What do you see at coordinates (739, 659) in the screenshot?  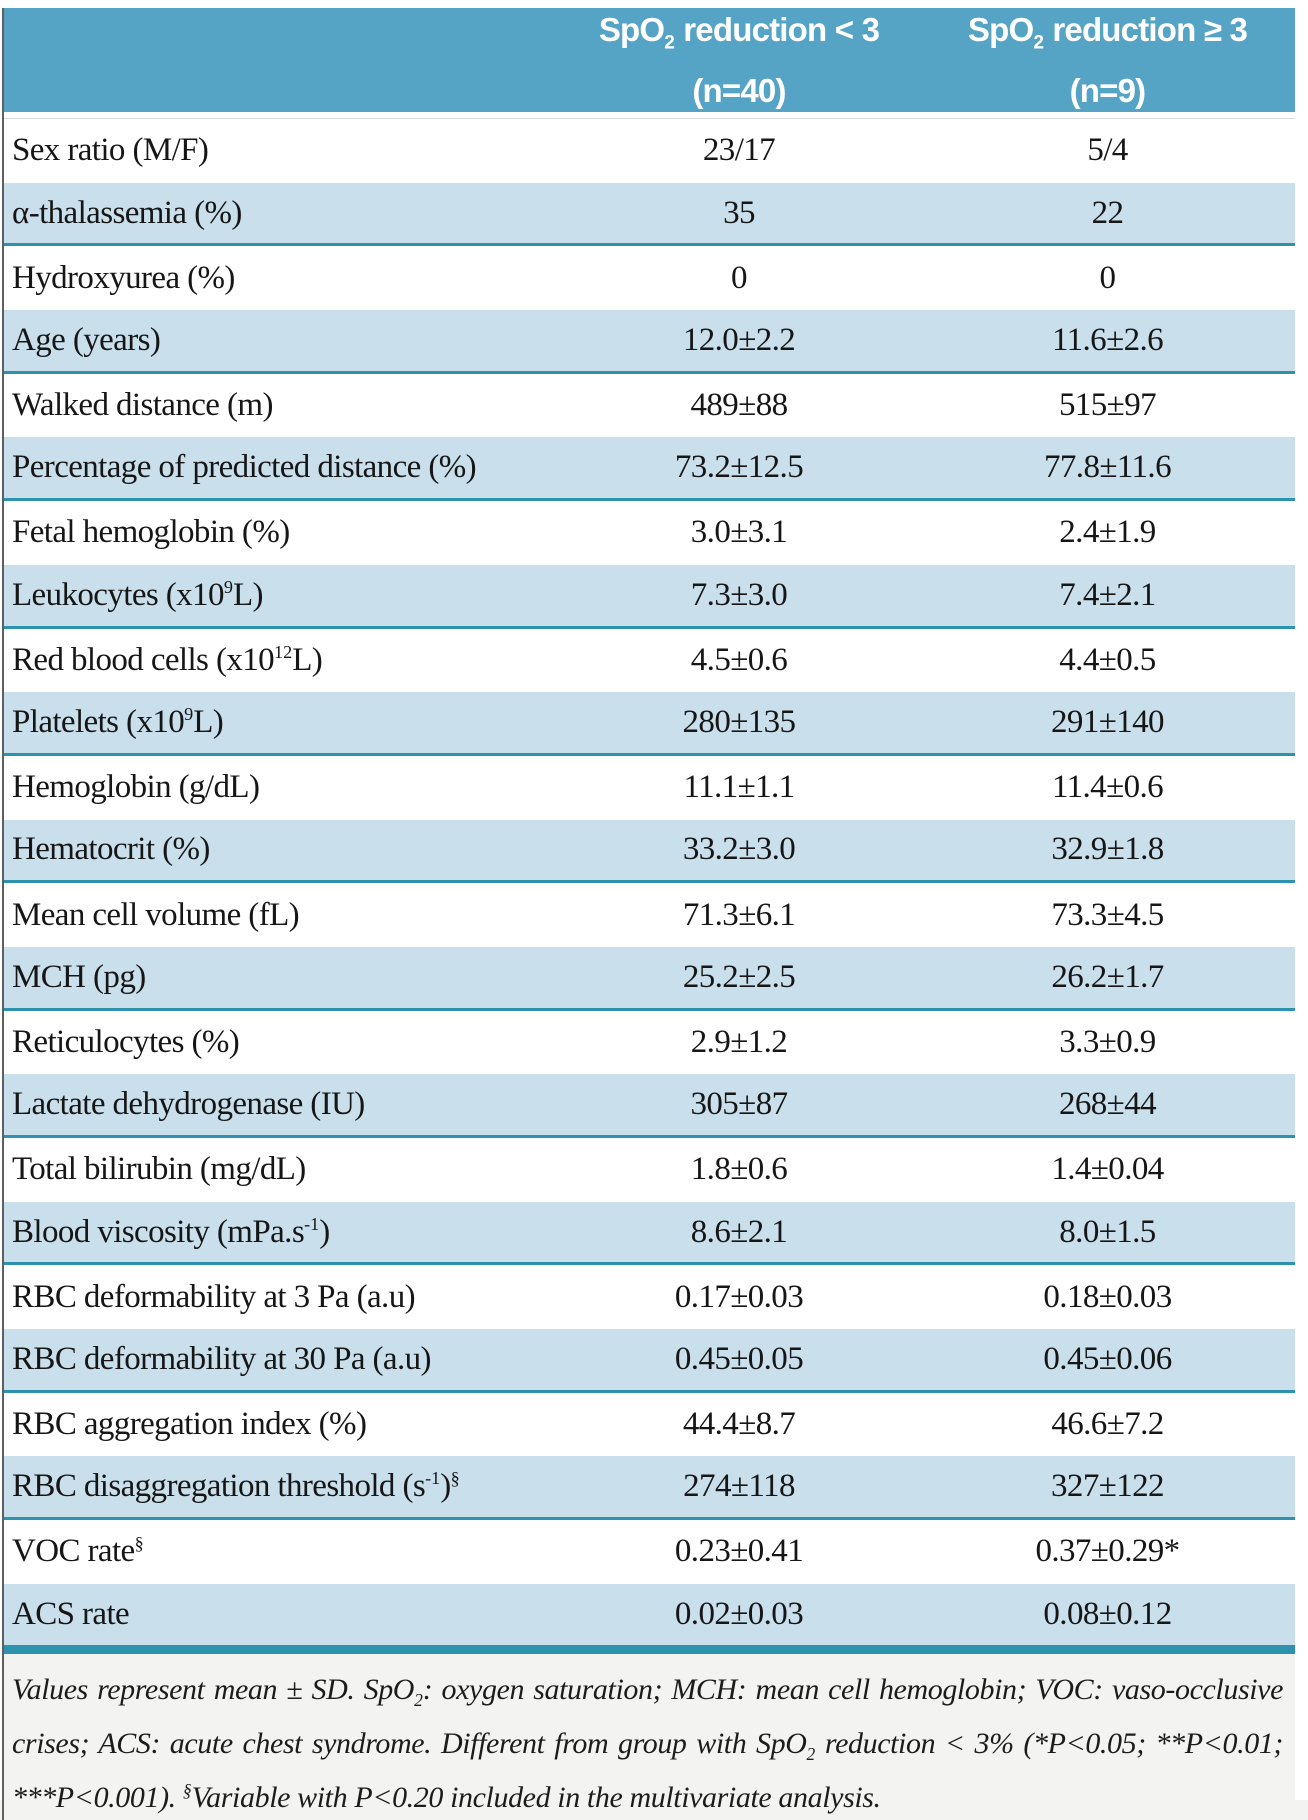 I see `row-value-group1: 4.5±0.6` at bounding box center [739, 659].